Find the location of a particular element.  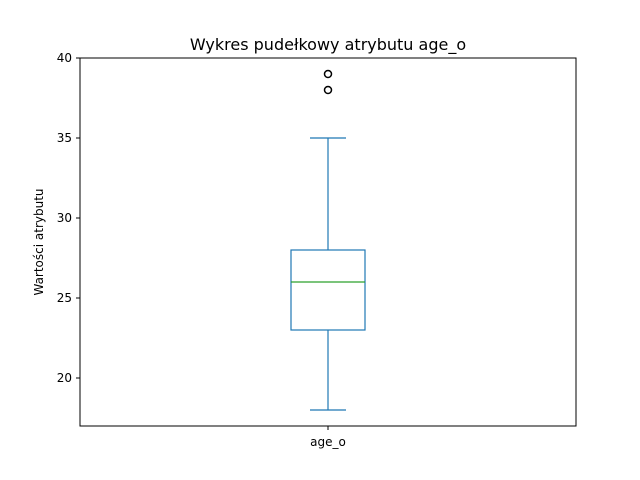

chart-title: Wykres pudełkowy atrybutu age_o is located at coordinates (328, 45).